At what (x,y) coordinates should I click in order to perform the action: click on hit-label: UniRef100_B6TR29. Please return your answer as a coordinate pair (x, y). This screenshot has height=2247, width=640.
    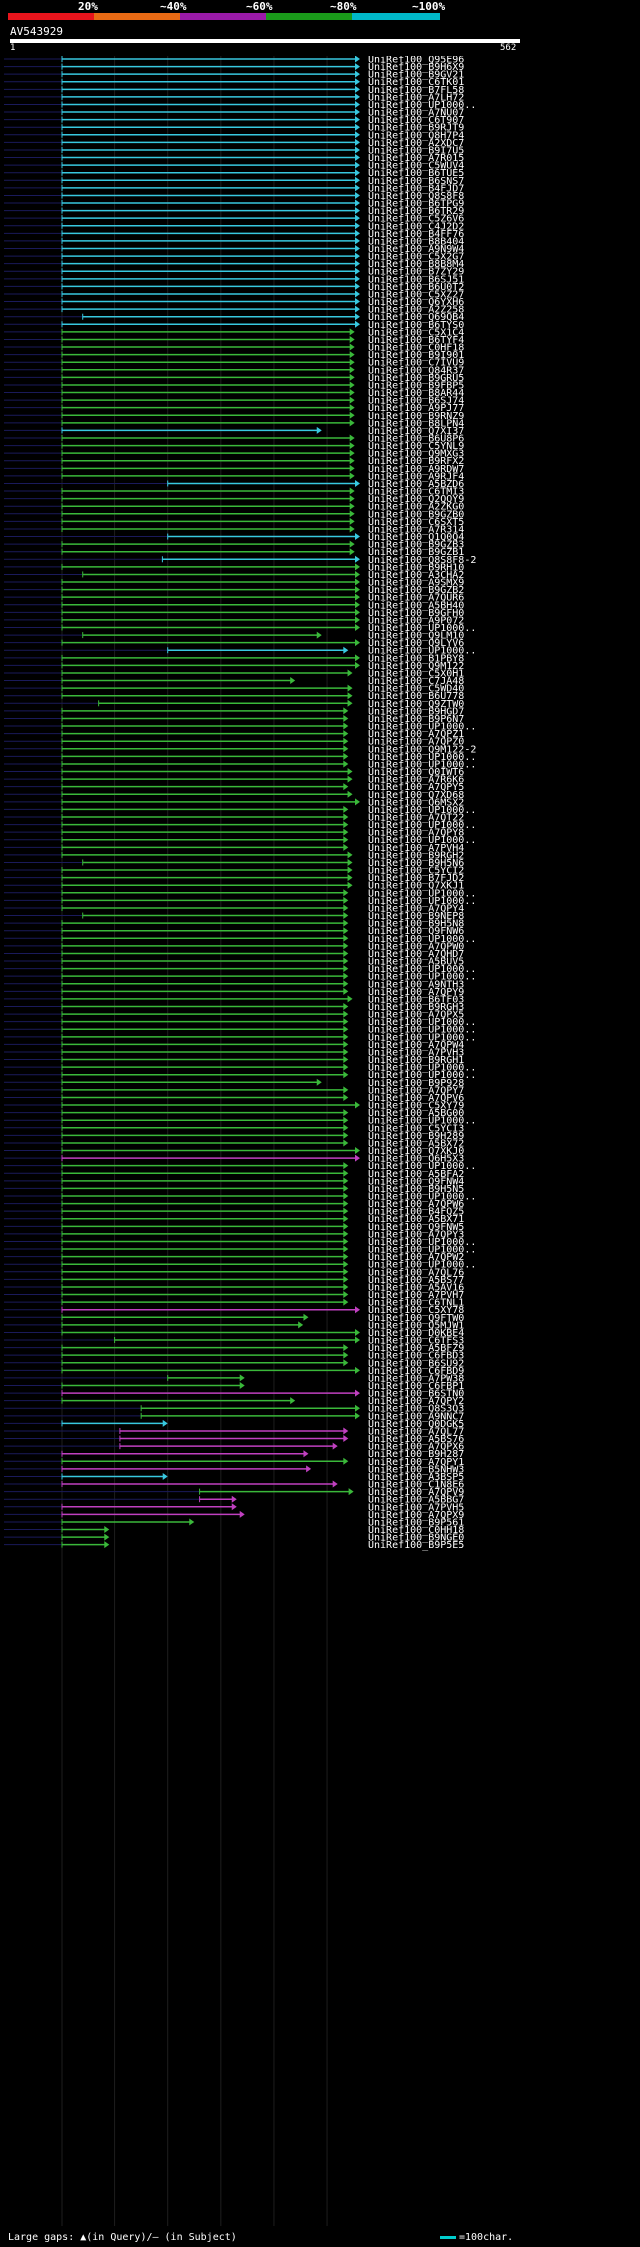
    Looking at the image, I should click on (416, 211).